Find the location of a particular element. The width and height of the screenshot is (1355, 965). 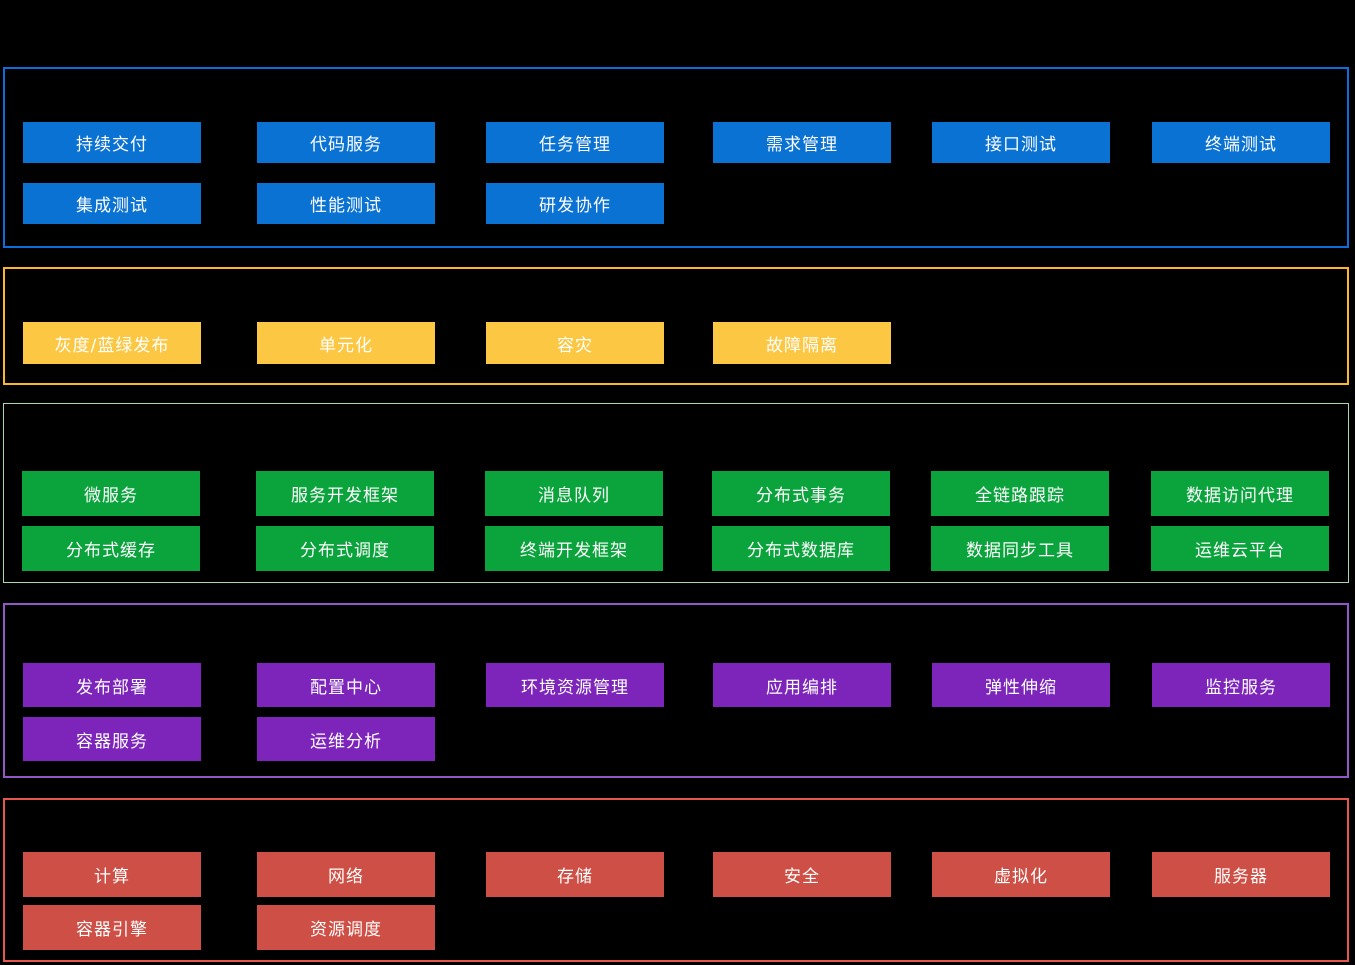

capability-box: 环境资源管理 is located at coordinates (575, 685).